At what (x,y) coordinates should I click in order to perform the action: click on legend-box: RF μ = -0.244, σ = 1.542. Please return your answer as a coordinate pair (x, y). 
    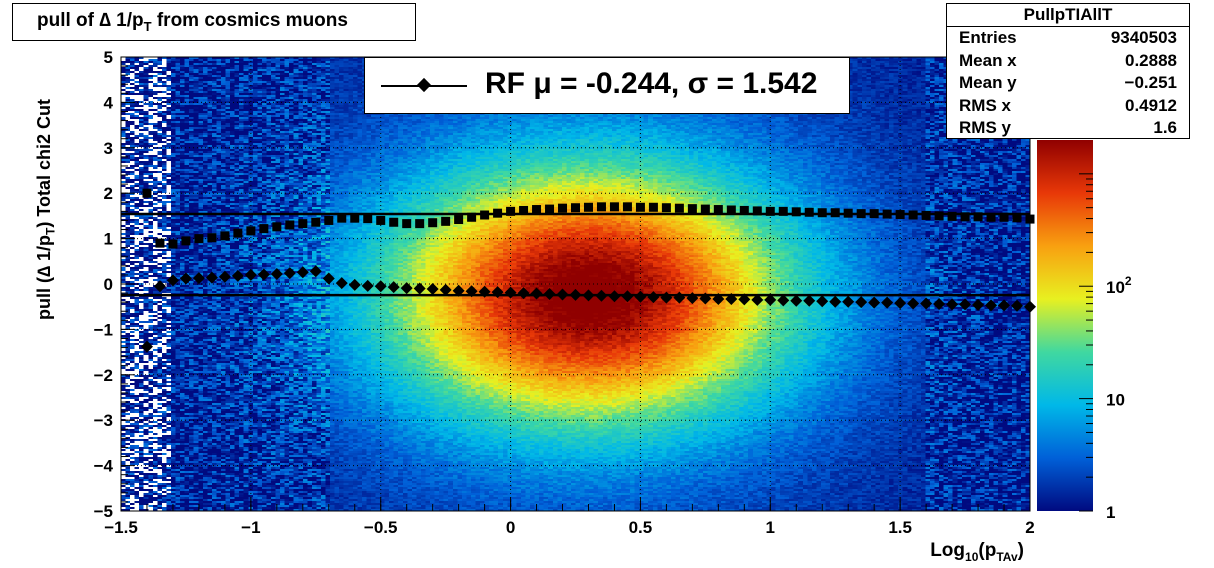
    Looking at the image, I should click on (607, 85).